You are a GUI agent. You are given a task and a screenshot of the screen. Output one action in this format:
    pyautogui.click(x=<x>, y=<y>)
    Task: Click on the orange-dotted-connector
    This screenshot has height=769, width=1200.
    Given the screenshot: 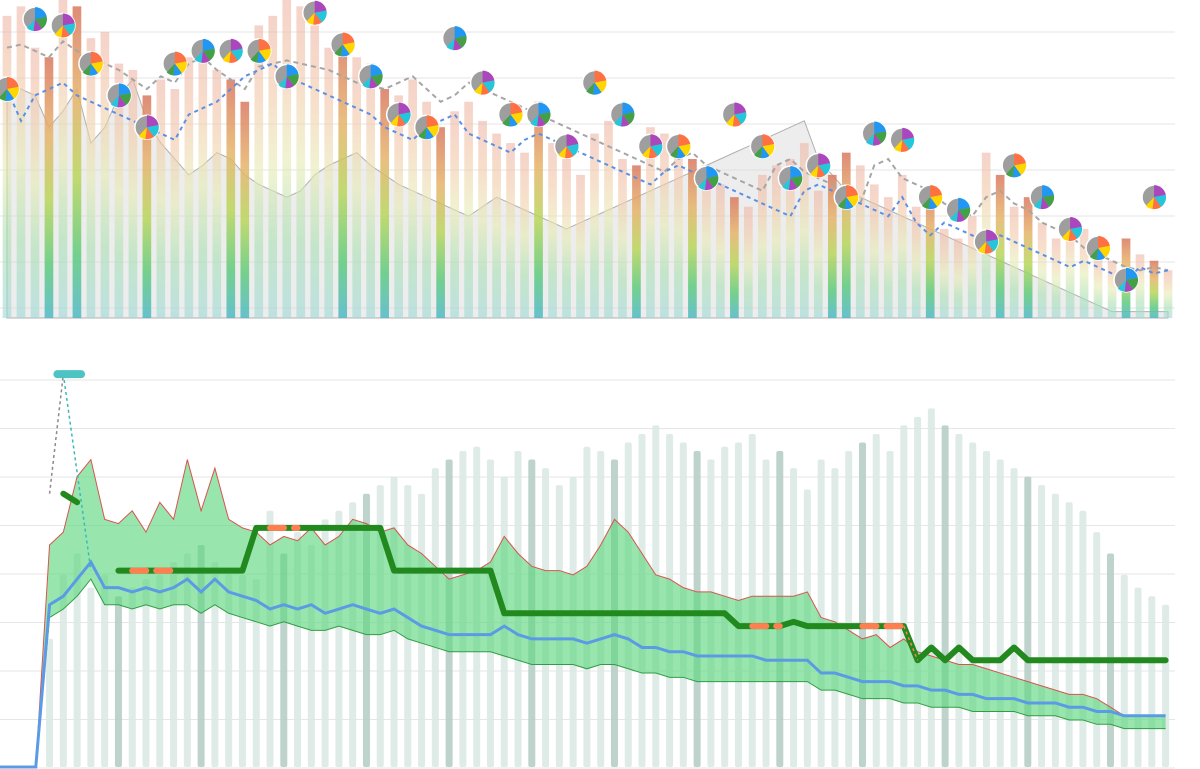 What is the action you would take?
    pyautogui.click(x=911, y=643)
    